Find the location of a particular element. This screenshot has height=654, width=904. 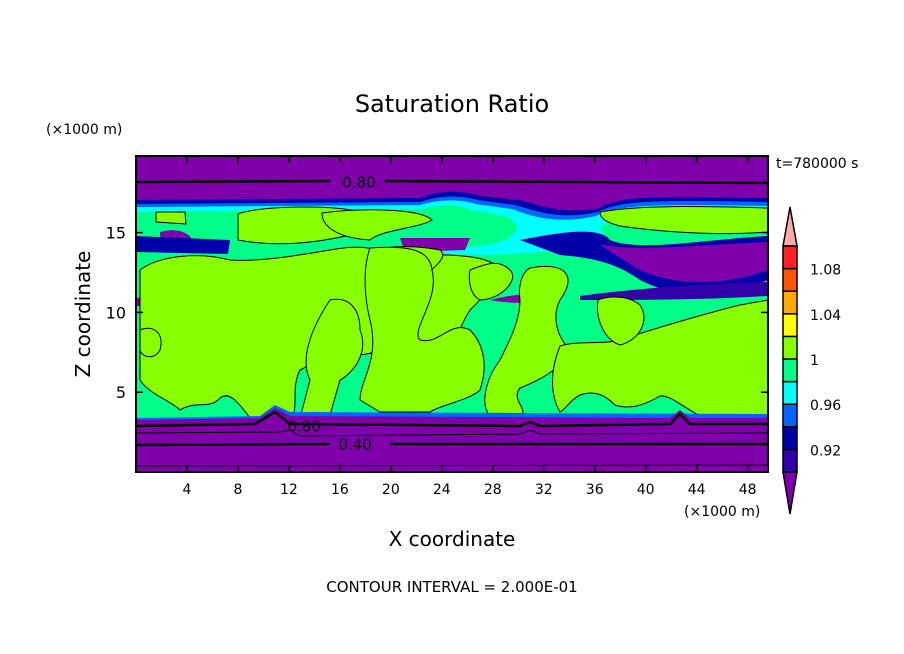

x-tick-label: 20 is located at coordinates (391, 490).